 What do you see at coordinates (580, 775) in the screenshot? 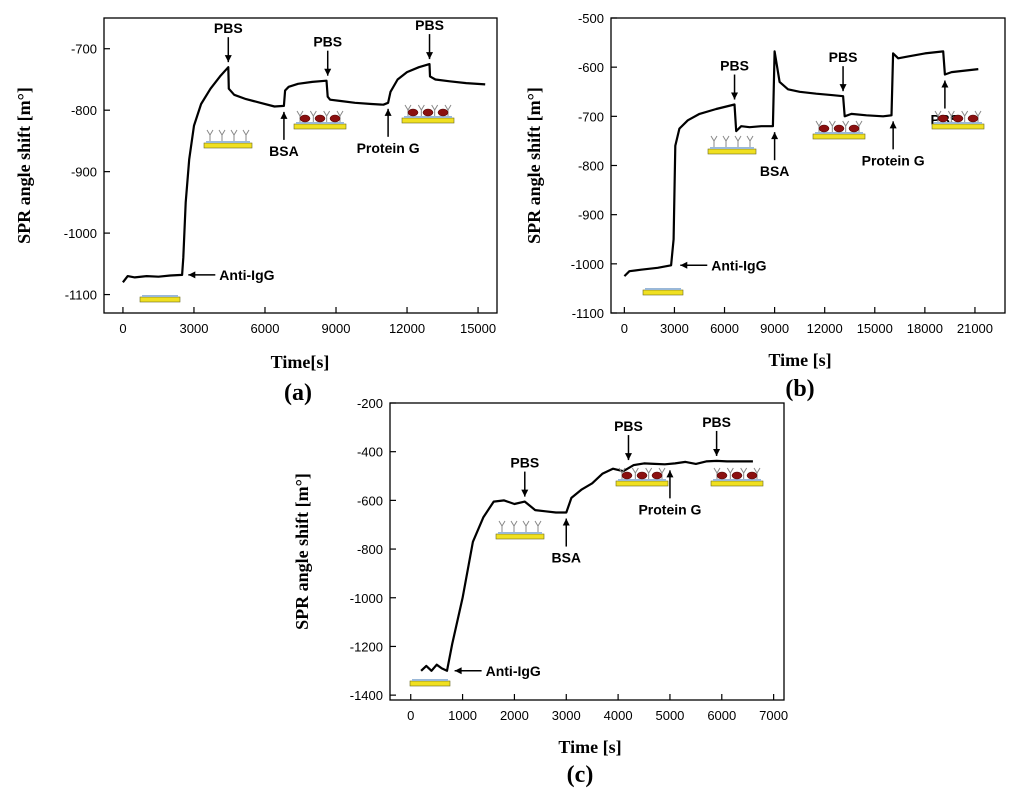
I see `panel-label: (c)` at bounding box center [580, 775].